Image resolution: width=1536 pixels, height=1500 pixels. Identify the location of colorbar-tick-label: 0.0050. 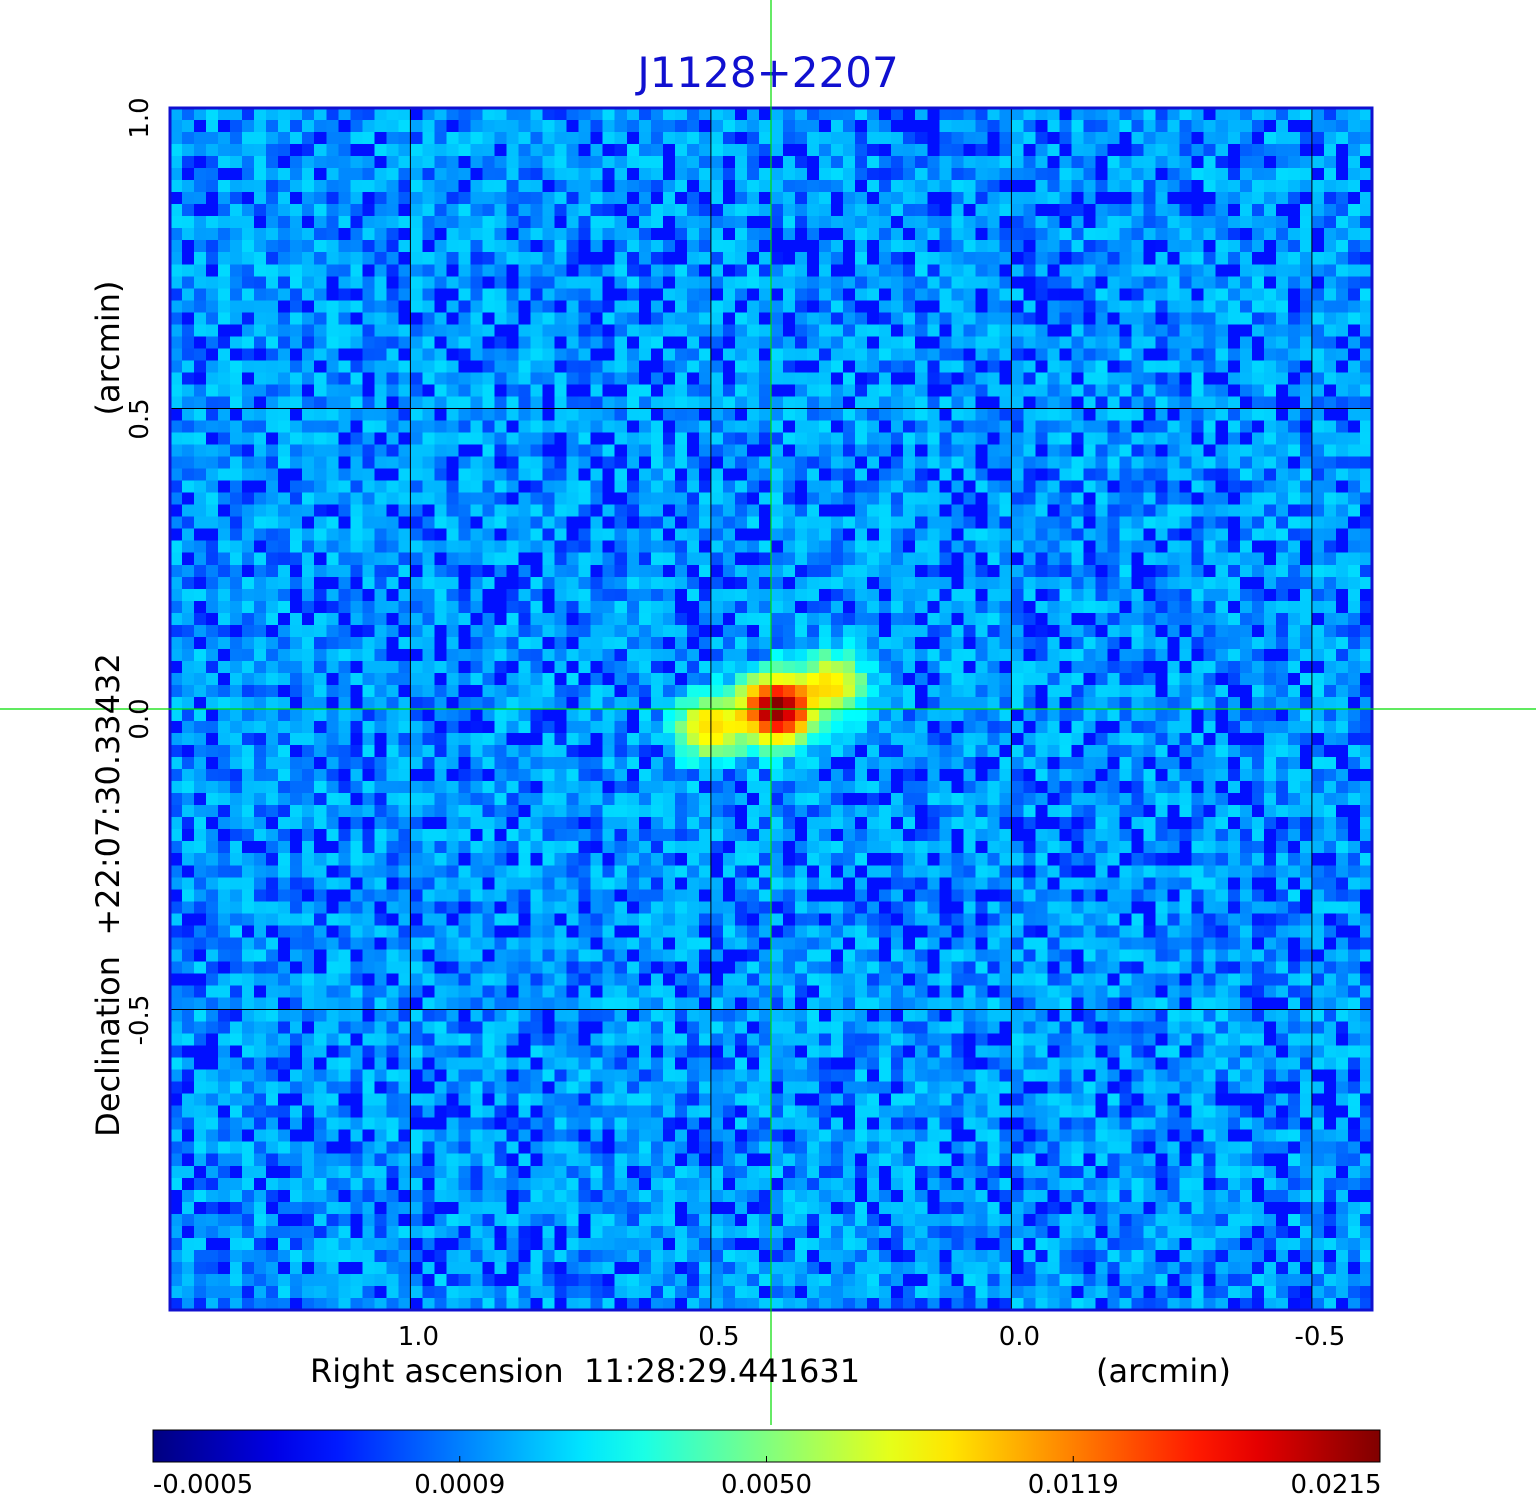
(766, 1485).